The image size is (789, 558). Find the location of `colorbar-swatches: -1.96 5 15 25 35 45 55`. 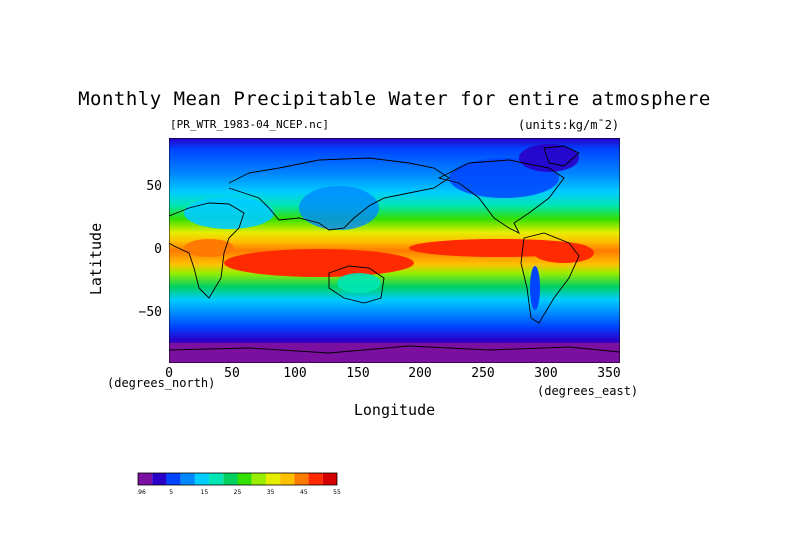

colorbar-swatches: -1.96 5 15 25 35 45 55 is located at coordinates (235, 484).